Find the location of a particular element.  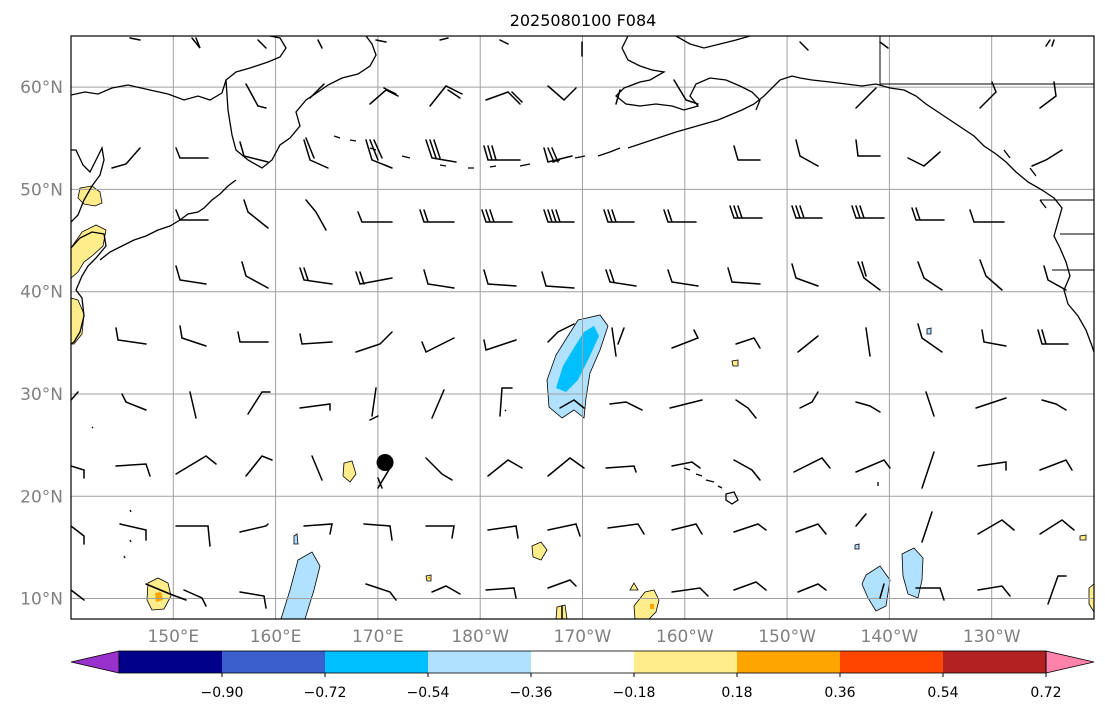

coastline-alaska-north is located at coordinates (713, 42).